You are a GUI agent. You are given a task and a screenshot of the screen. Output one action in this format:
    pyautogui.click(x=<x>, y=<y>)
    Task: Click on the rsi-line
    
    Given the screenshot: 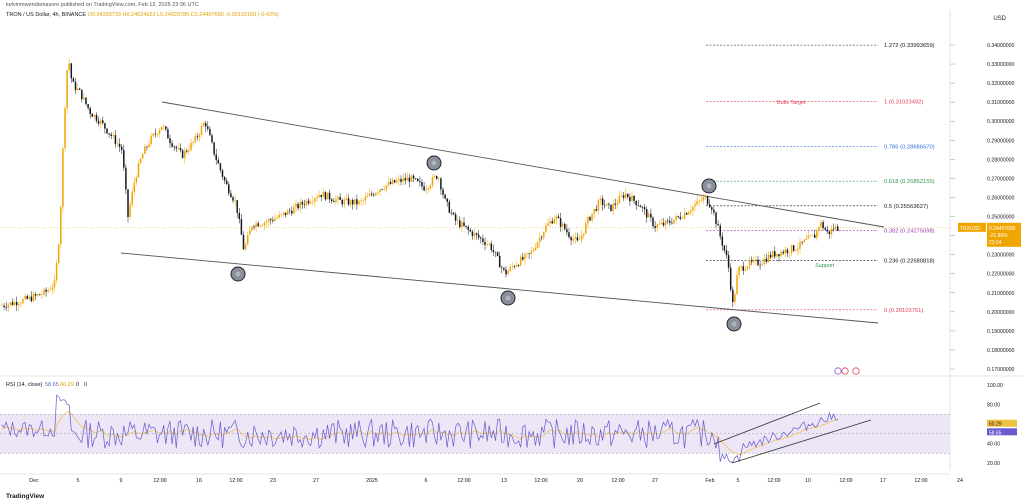 What is the action you would take?
    pyautogui.click(x=419, y=428)
    